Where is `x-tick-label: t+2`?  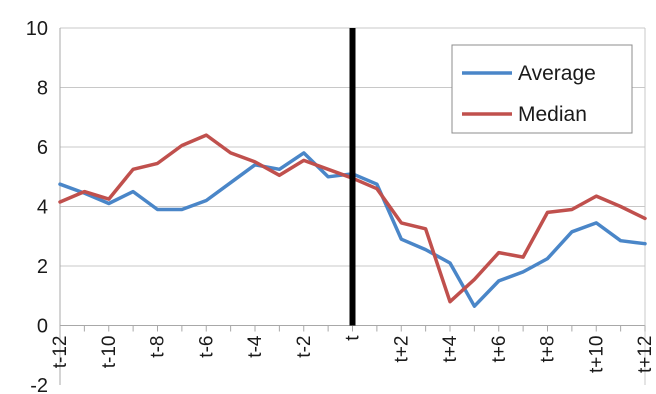
x-tick-label: t+2 is located at coordinates (401, 349).